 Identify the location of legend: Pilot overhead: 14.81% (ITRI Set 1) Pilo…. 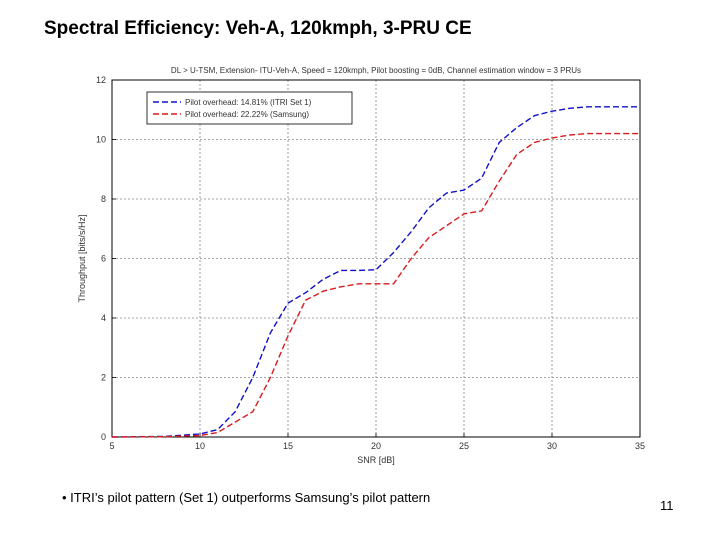
(249, 108).